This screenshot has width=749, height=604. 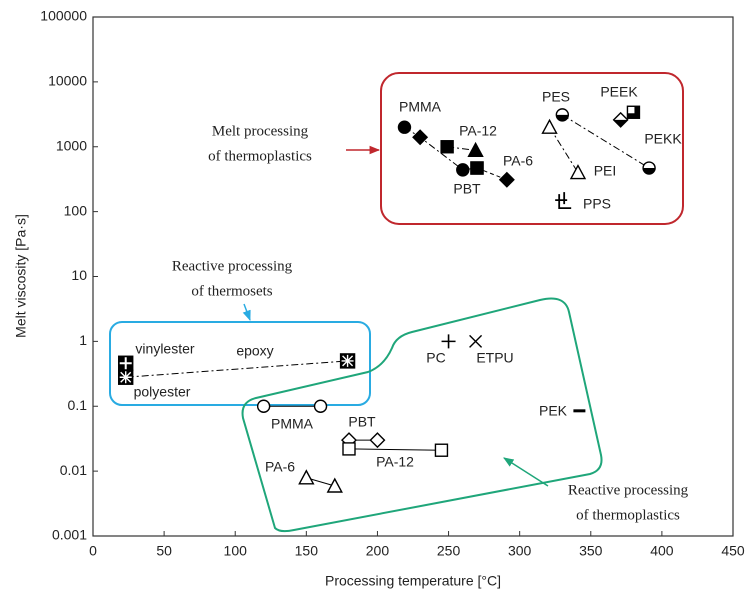 I want to click on group-label: of thermoplastics, so click(x=628, y=515).